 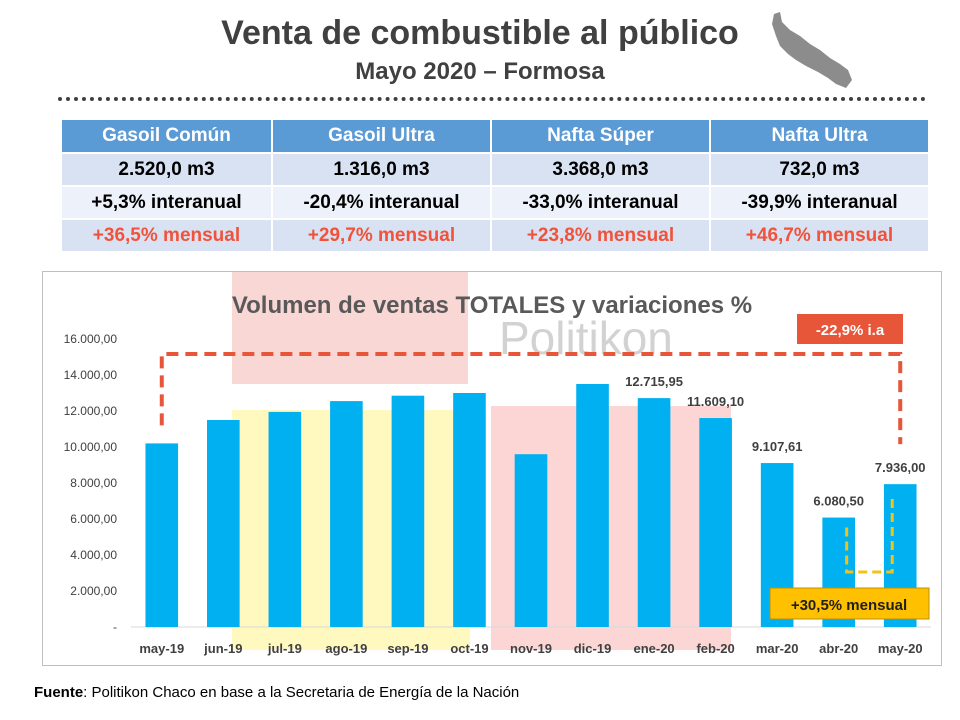 I want to click on y-tick-label: 16.000,00, so click(x=91, y=339).